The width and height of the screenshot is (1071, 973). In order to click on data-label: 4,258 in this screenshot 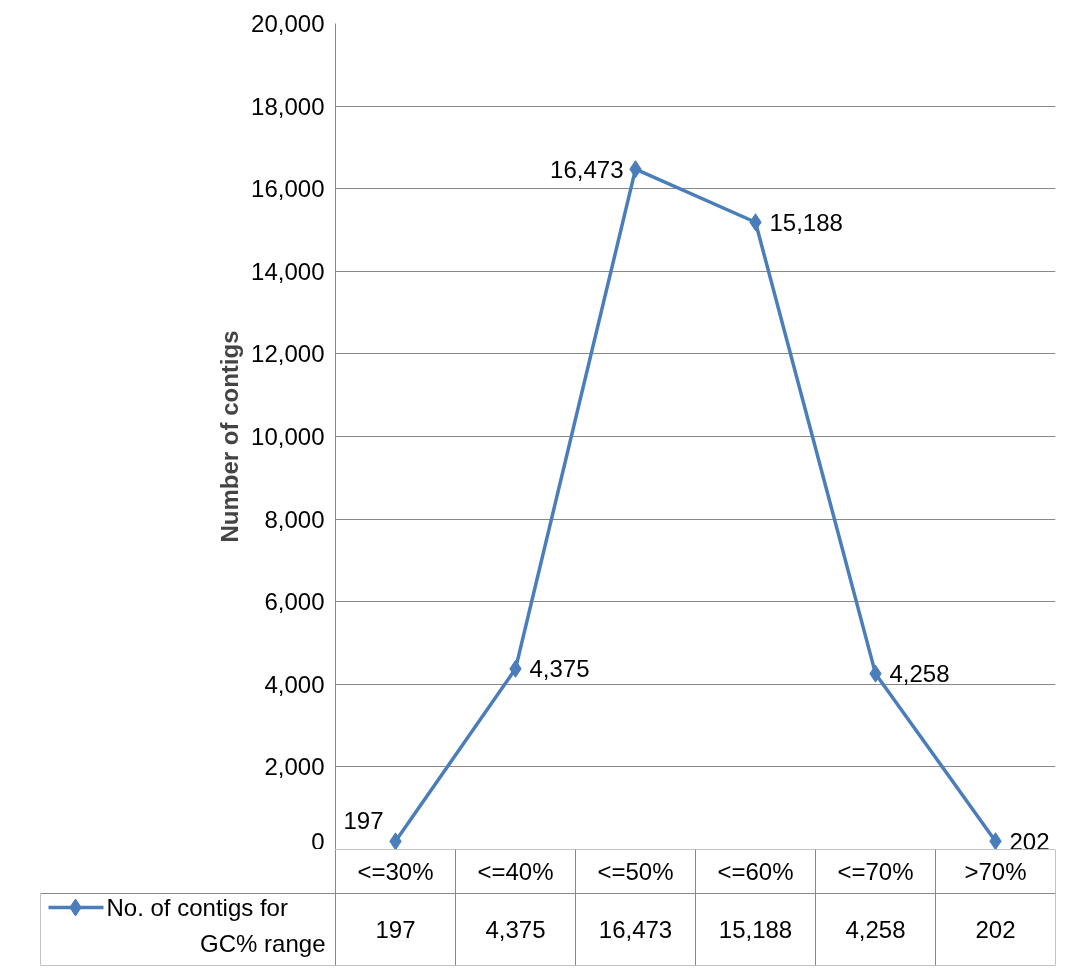, I will do `click(875, 929)`.